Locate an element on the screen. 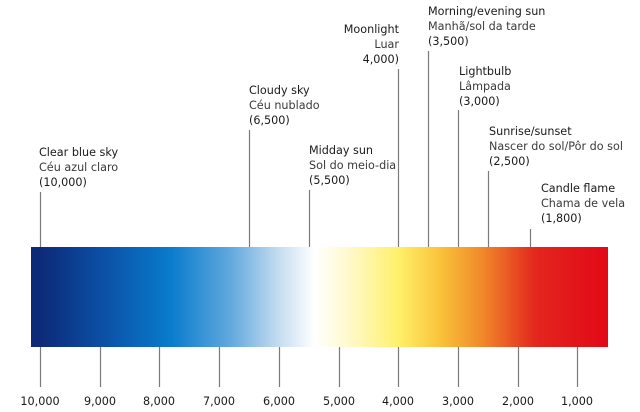  label-cloudy-sky-pt: Céu nublado is located at coordinates (284, 105).